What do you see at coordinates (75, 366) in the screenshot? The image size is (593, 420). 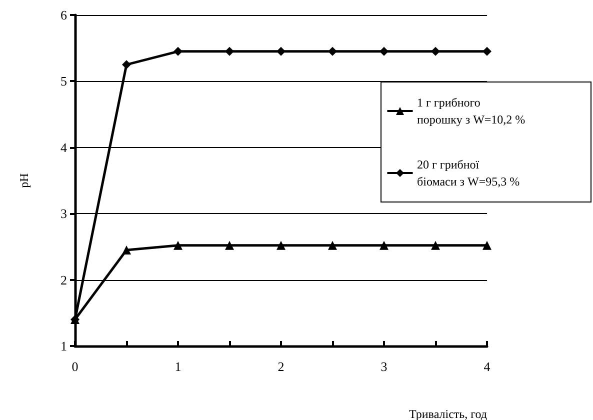 I see `x-tick-label: 0` at bounding box center [75, 366].